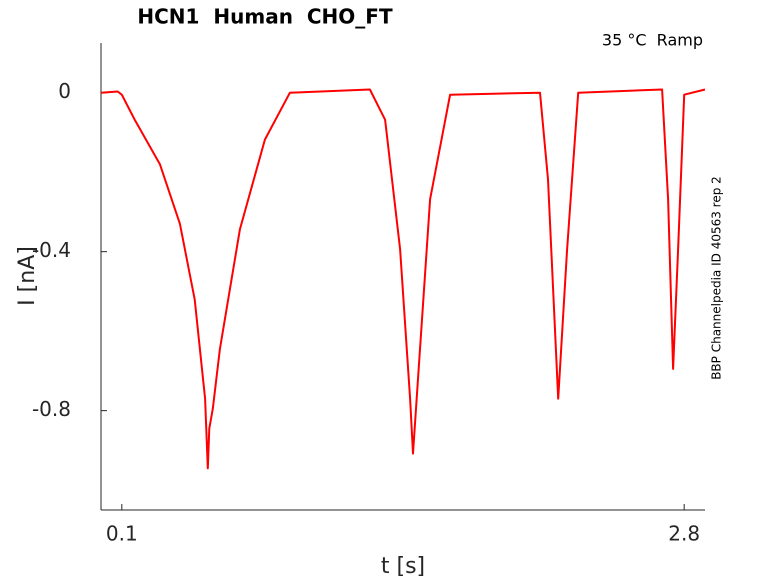 This screenshot has width=778, height=583. Describe the element at coordinates (51, 409) in the screenshot. I see `y-tick-label: -0.8` at that location.